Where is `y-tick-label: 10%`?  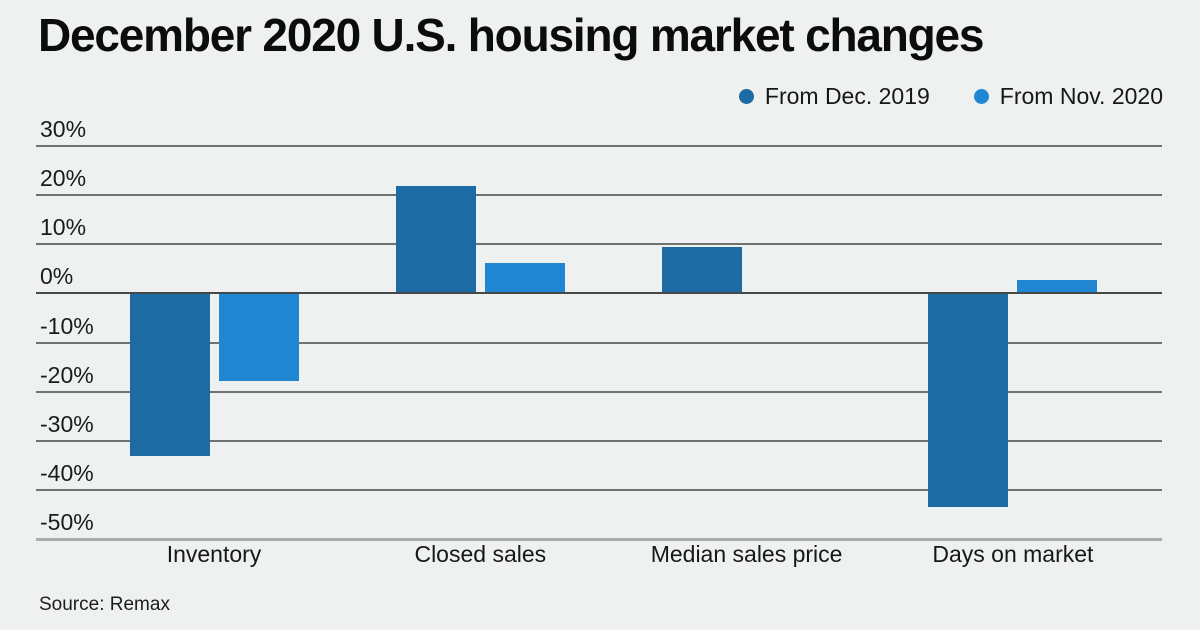
y-tick-label: 10% is located at coordinates (63, 227).